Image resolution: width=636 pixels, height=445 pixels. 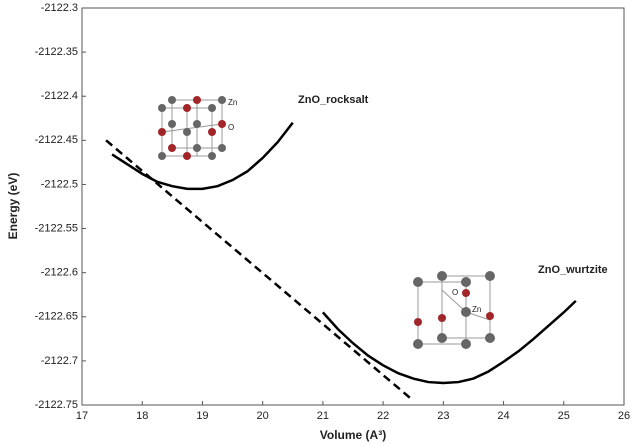 What do you see at coordinates (192, 128) in the screenshot?
I see `rocksalt-inset` at bounding box center [192, 128].